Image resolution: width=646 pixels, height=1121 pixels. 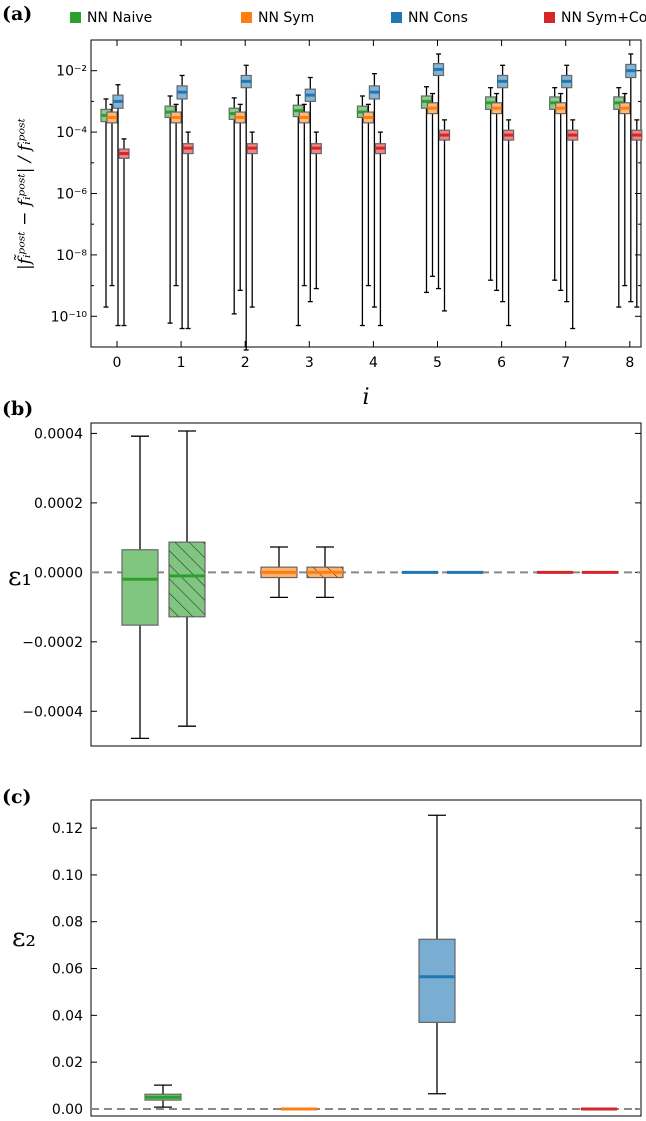 I want to click on panel-c-box-2-box, so click(x=437, y=980).